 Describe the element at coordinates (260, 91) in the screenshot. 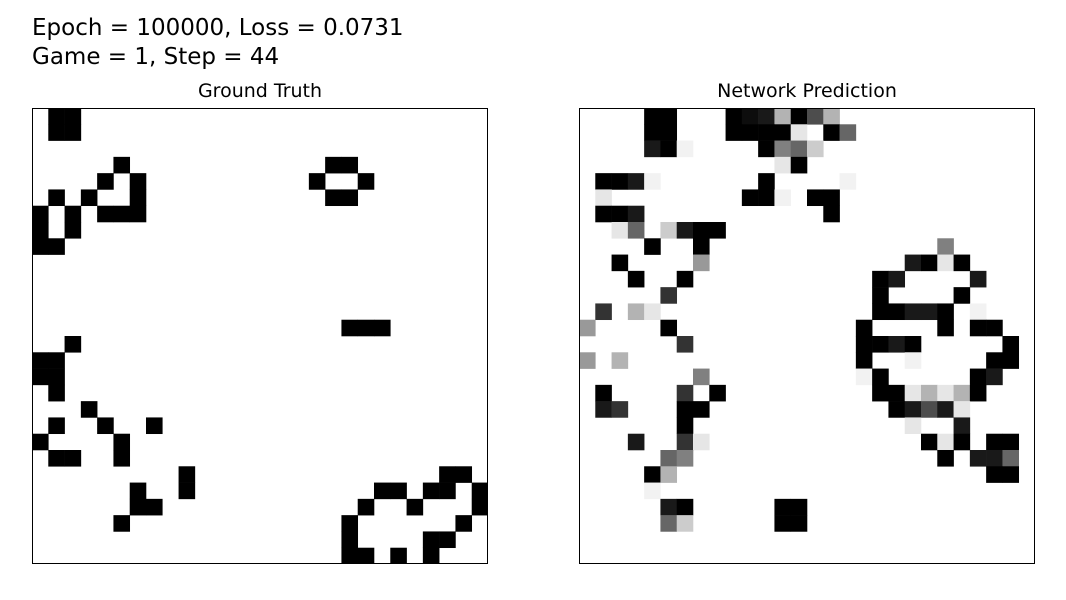

I see `ground-truth-title: Ground Truth` at that location.